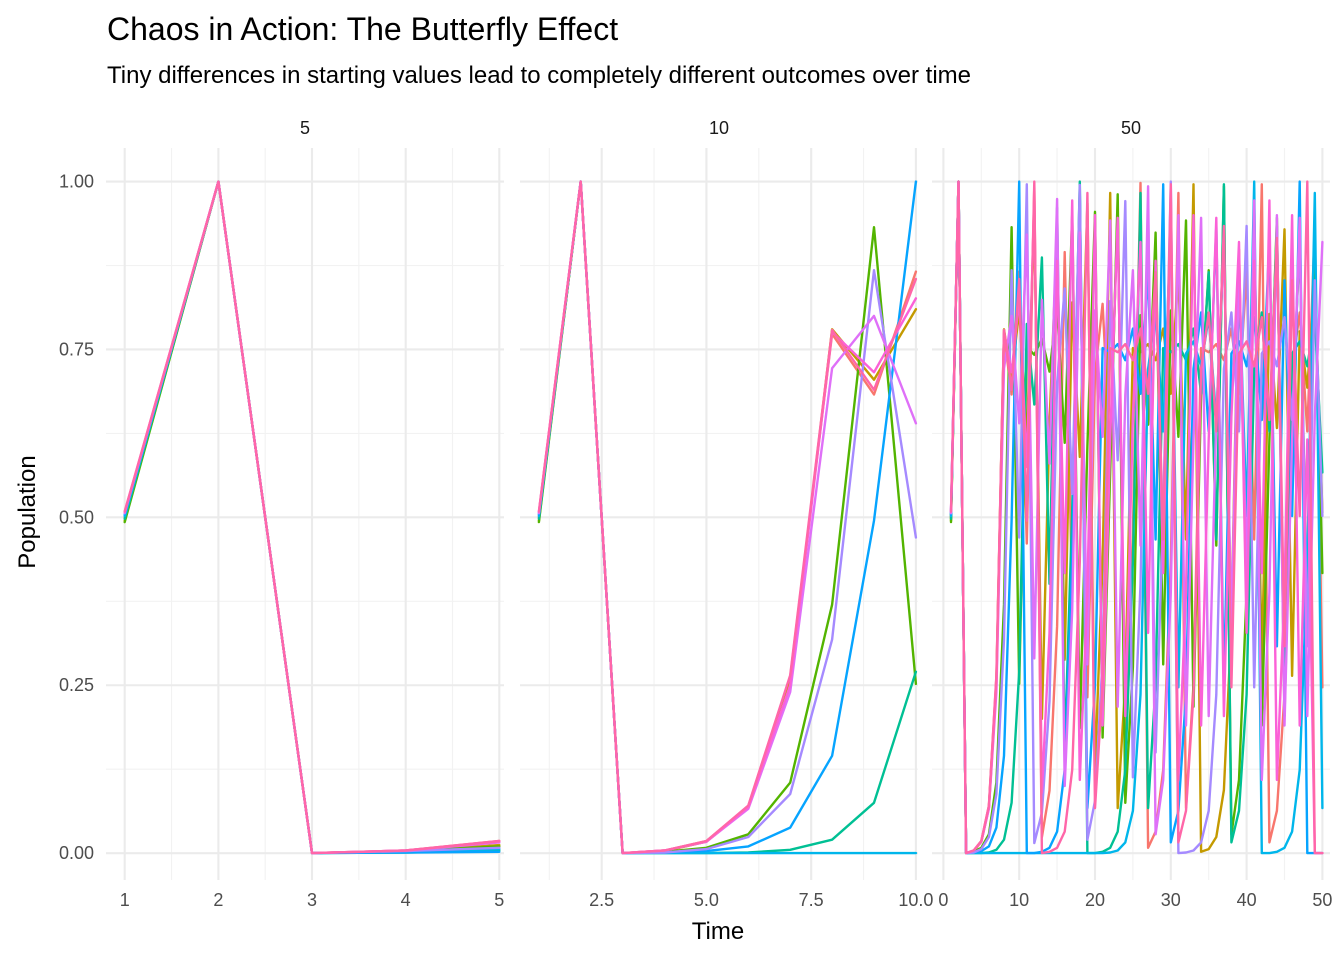 The height and width of the screenshot is (960, 1344). I want to click on x-tick-label: 3, so click(312, 900).